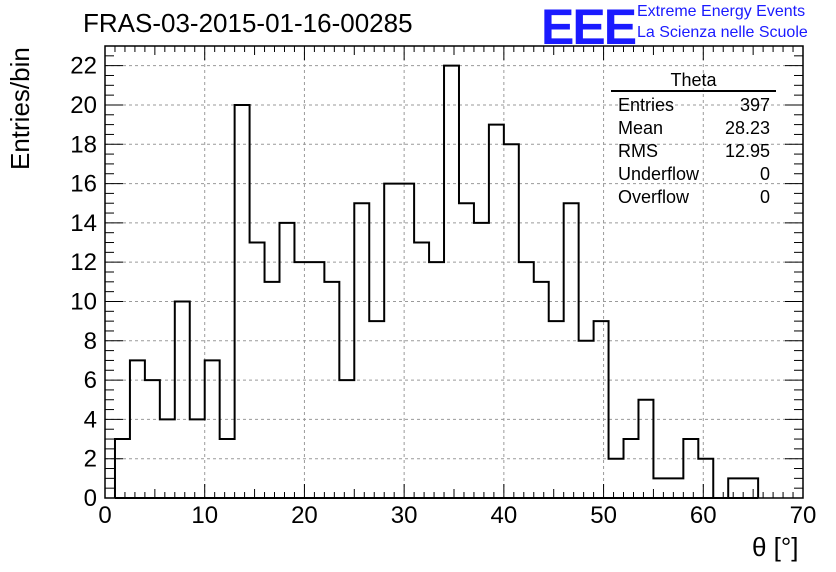 The image size is (836, 572). What do you see at coordinates (693, 105) in the screenshot?
I see `stats-row-entries: Entries 397` at bounding box center [693, 105].